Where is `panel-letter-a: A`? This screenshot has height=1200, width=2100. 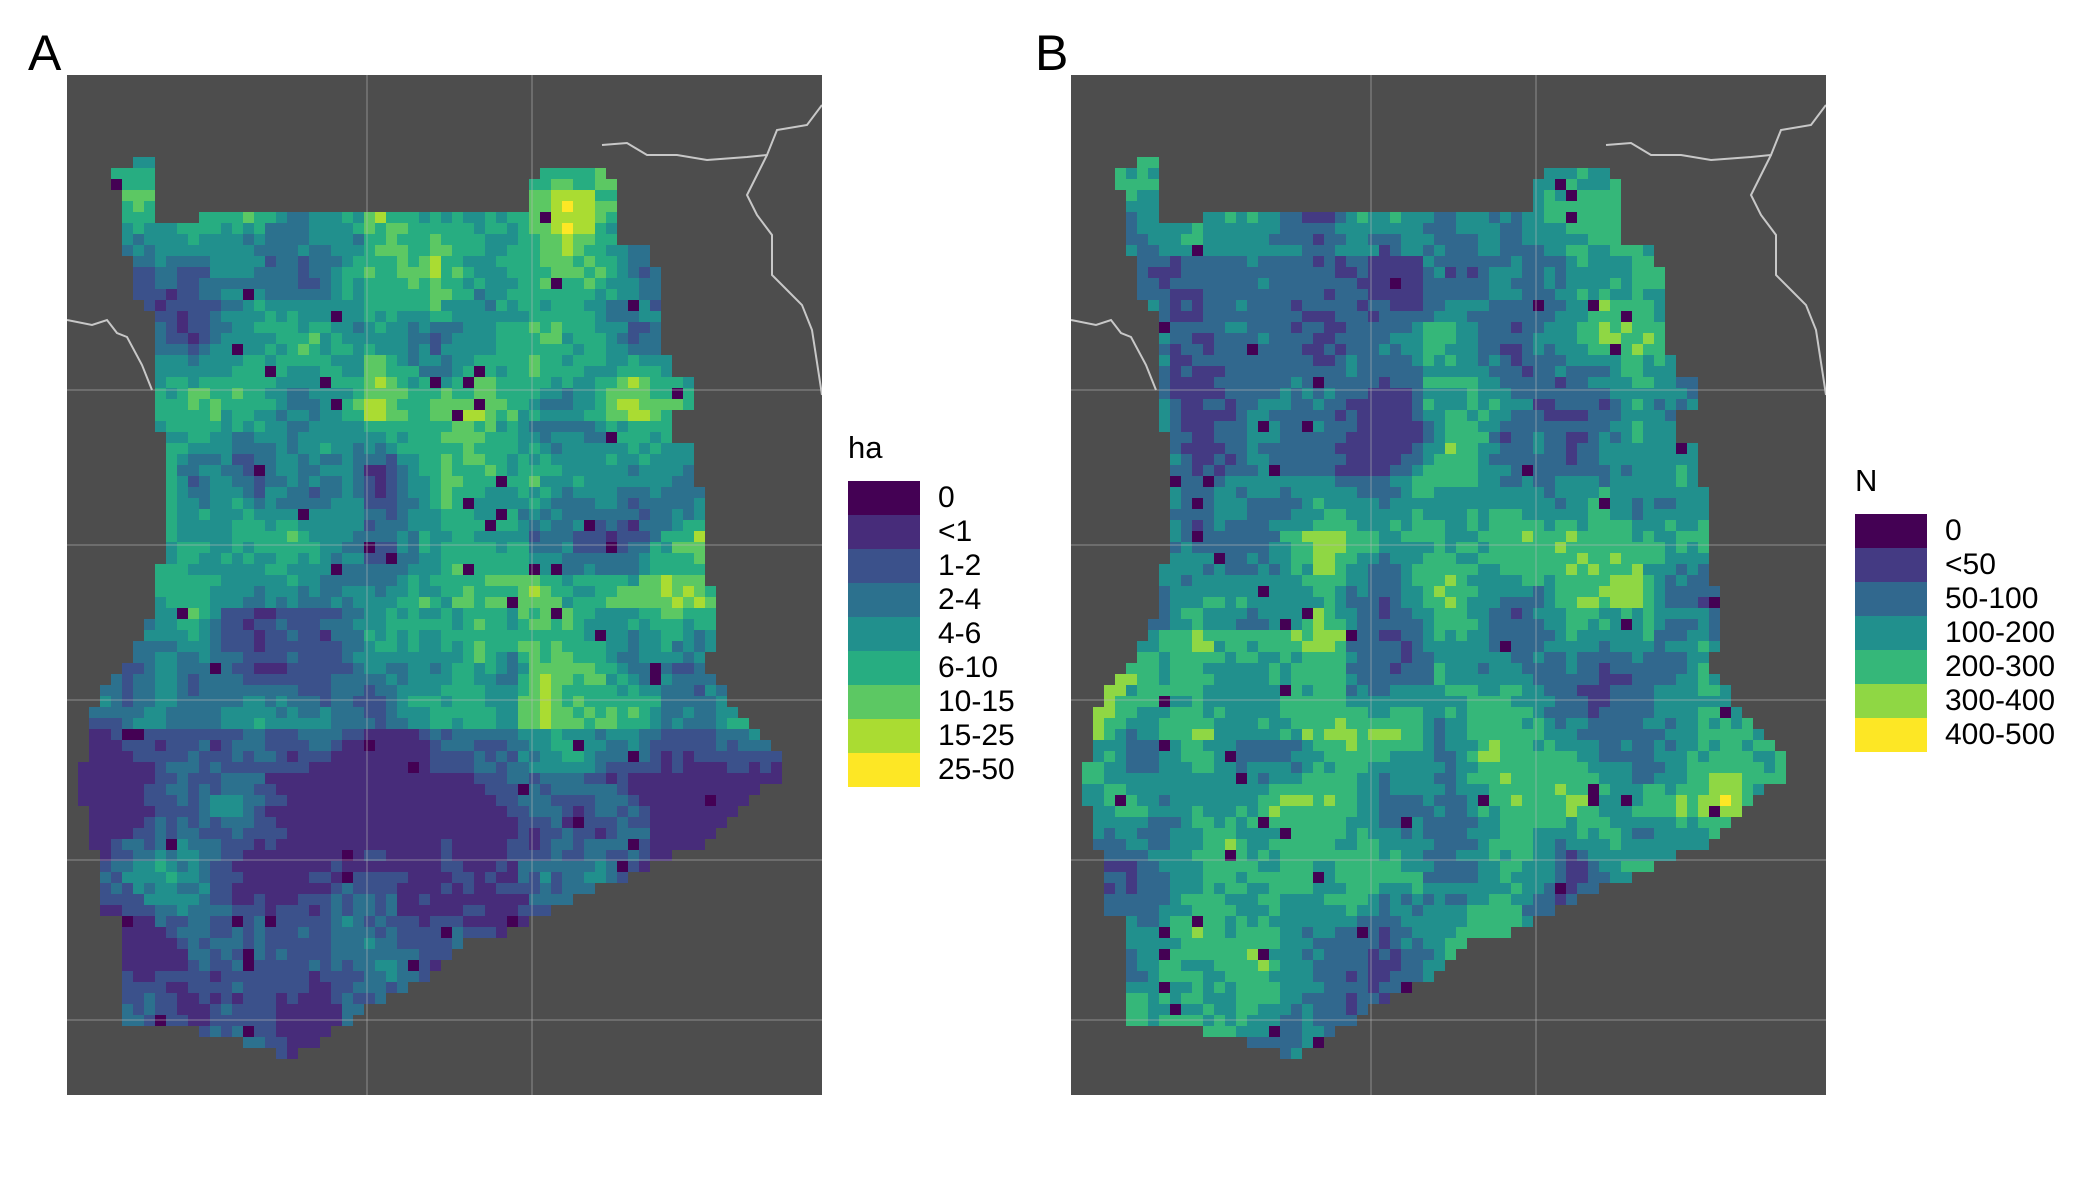
panel-letter-a: A is located at coordinates (45, 53).